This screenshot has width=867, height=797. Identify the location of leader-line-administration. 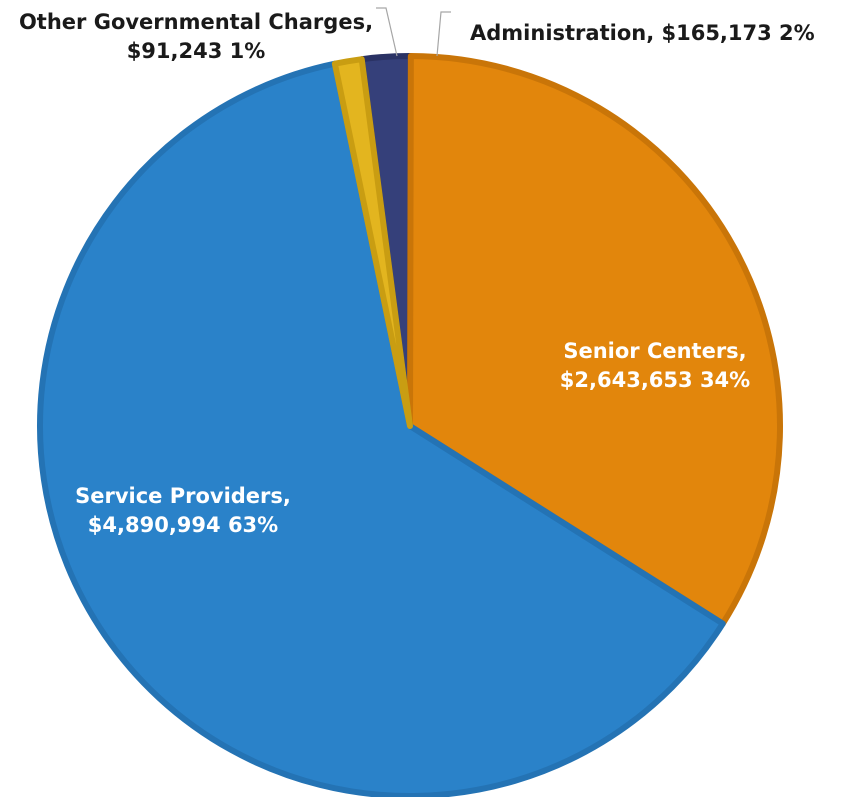
(443, 34).